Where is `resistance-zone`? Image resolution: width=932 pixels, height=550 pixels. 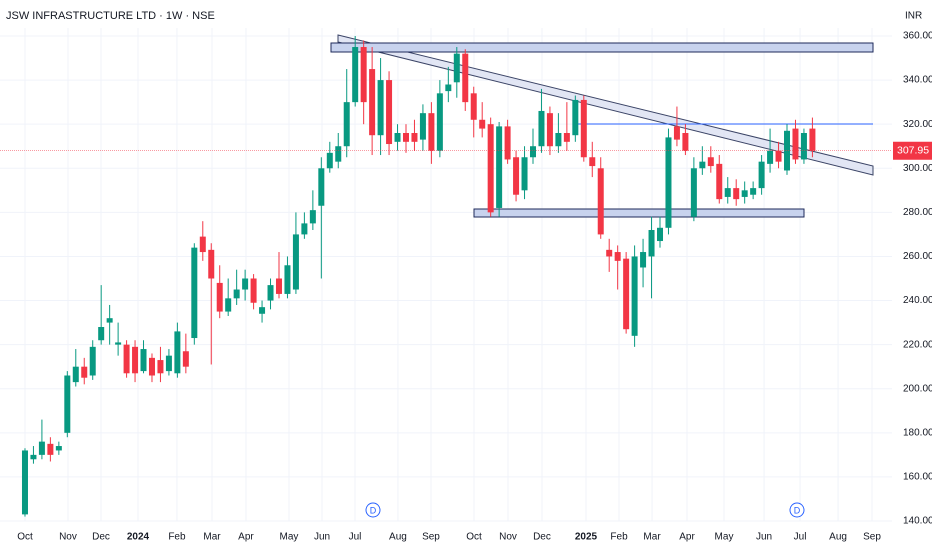
resistance-zone is located at coordinates (602, 47).